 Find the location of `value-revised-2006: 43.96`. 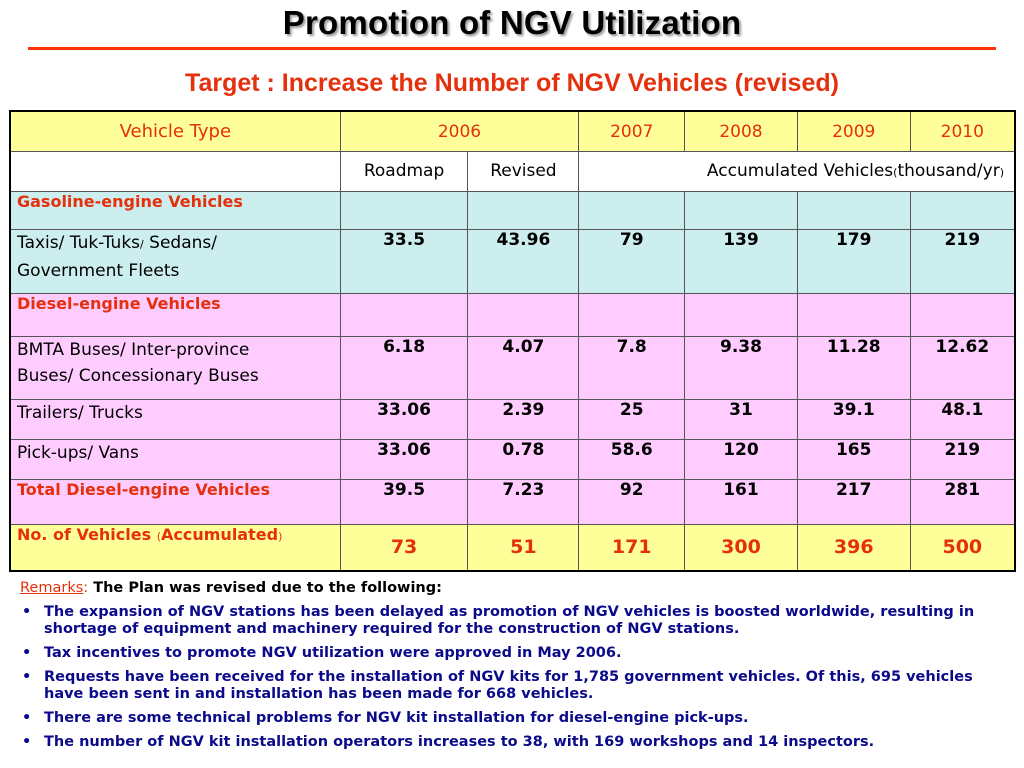

value-revised-2006: 43.96 is located at coordinates (523, 261).